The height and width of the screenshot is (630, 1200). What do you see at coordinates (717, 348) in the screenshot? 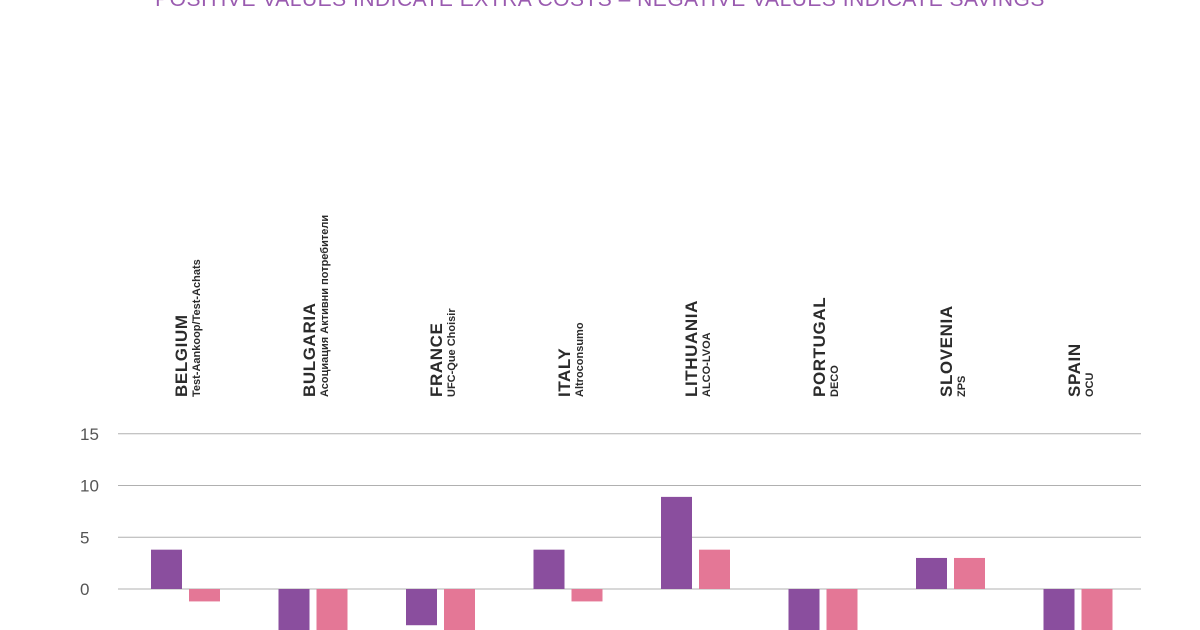
I see `category-label-lithuania: LITHUANIA ALCO-LVOA` at bounding box center [717, 348].